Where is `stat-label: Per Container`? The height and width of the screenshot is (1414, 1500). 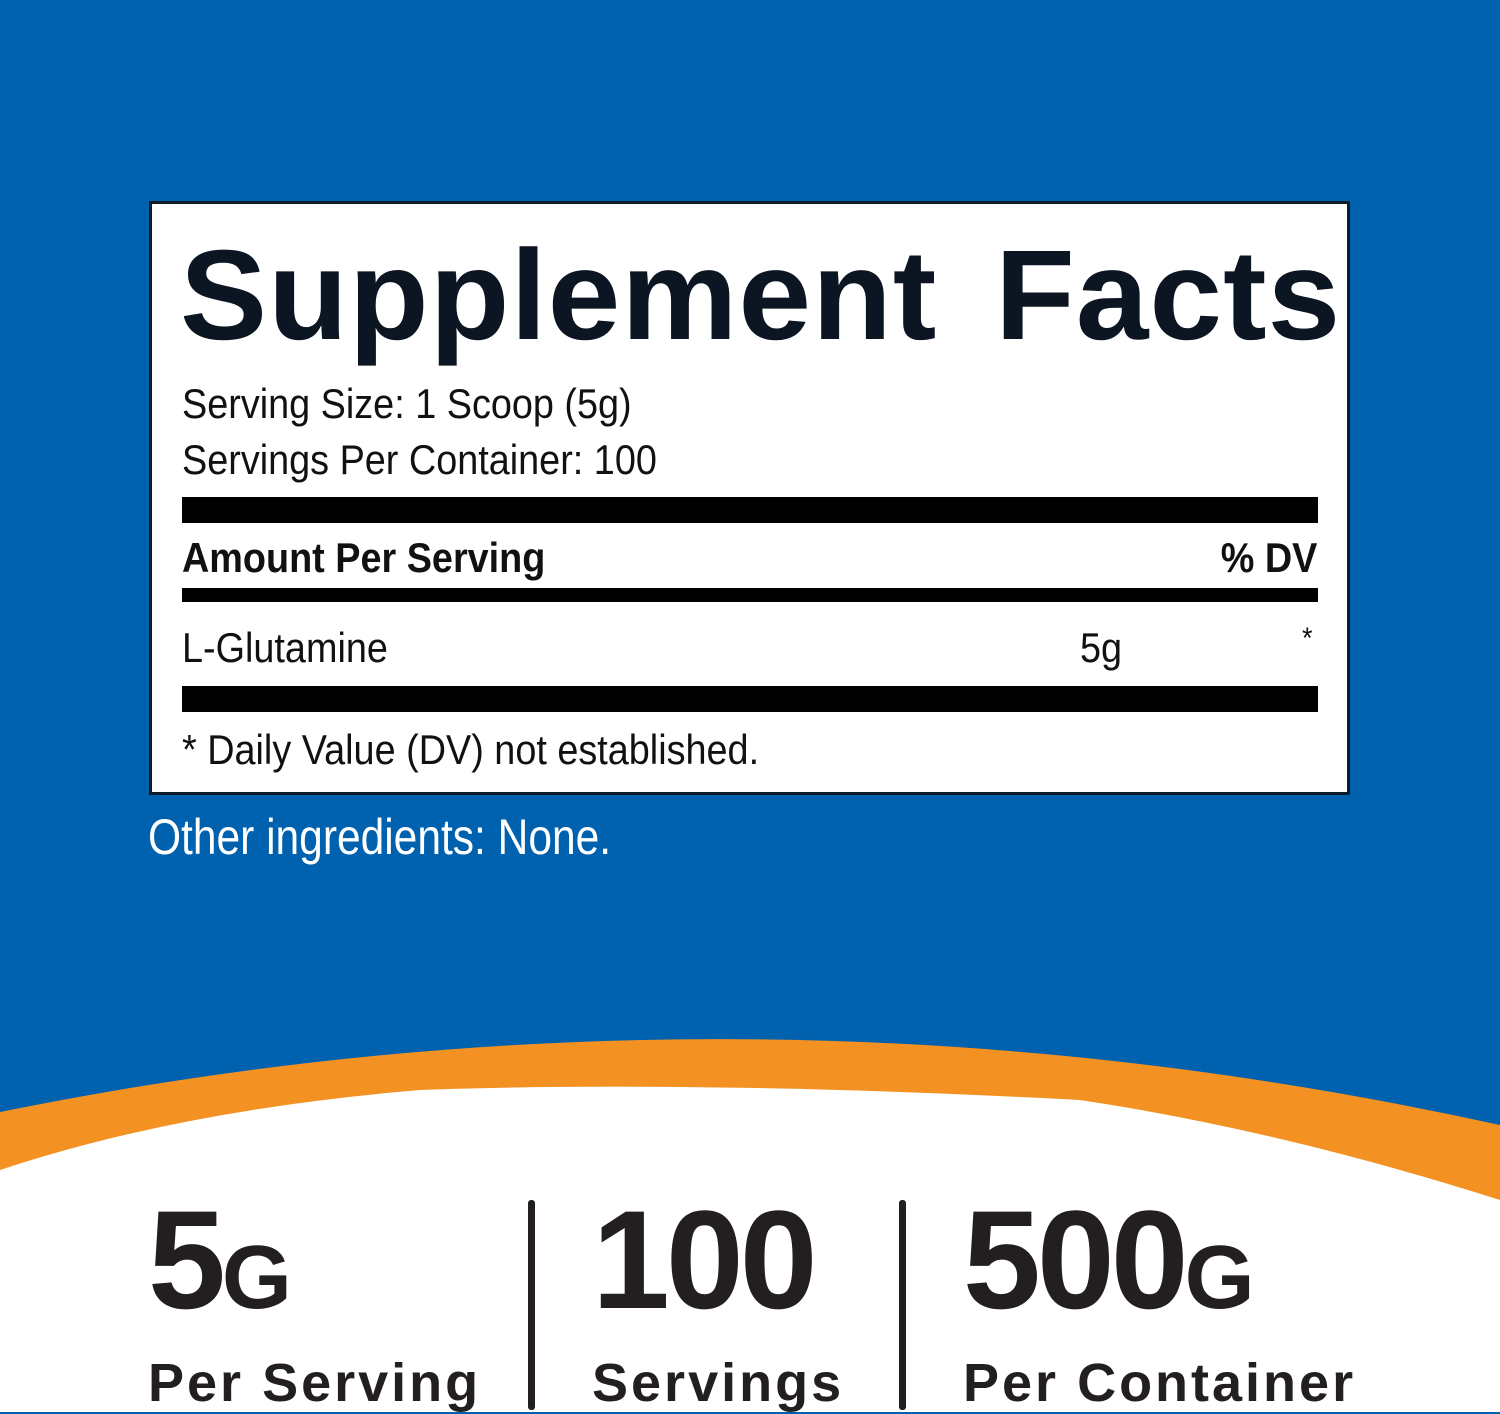 stat-label: Per Container is located at coordinates (1160, 1383).